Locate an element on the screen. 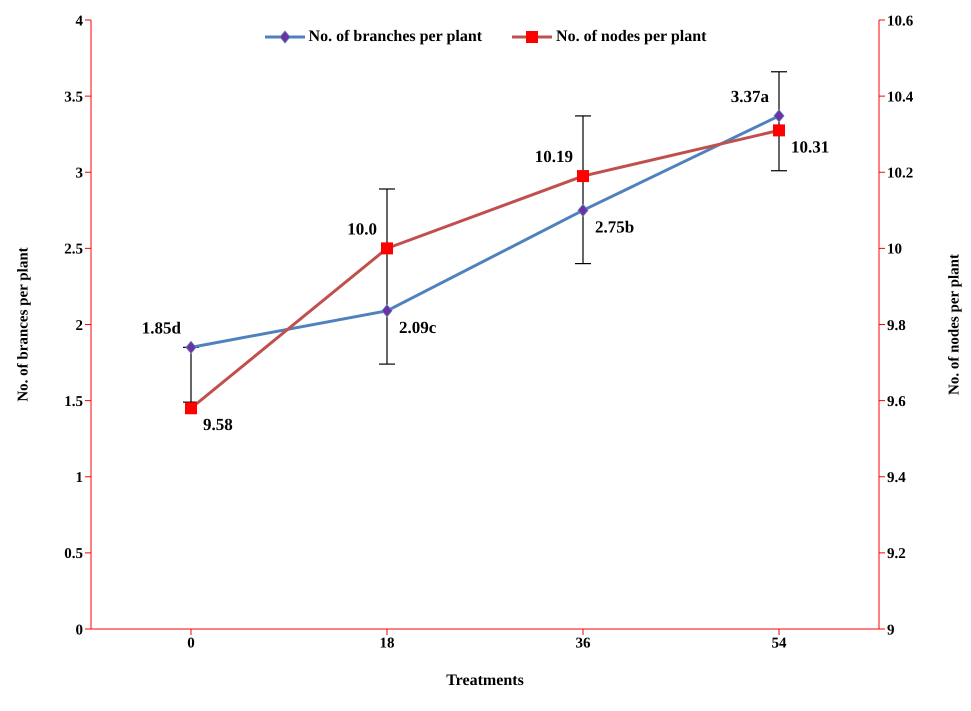 The height and width of the screenshot is (711, 971). y-tick-label: 1.5 is located at coordinates (73, 402).